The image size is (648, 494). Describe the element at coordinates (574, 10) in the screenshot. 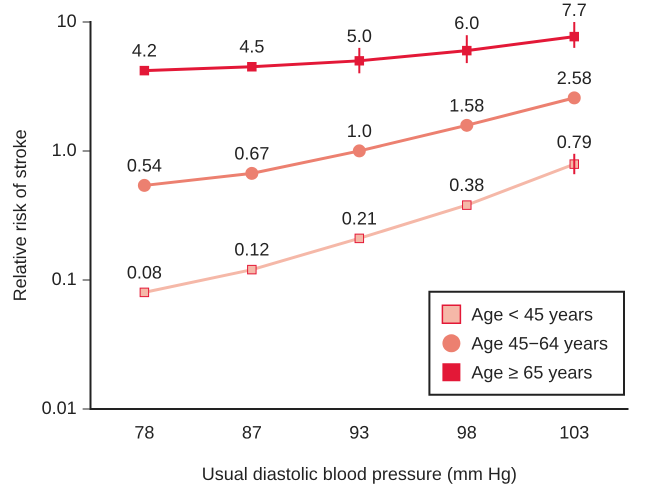

I see `data-label: 7.7` at that location.